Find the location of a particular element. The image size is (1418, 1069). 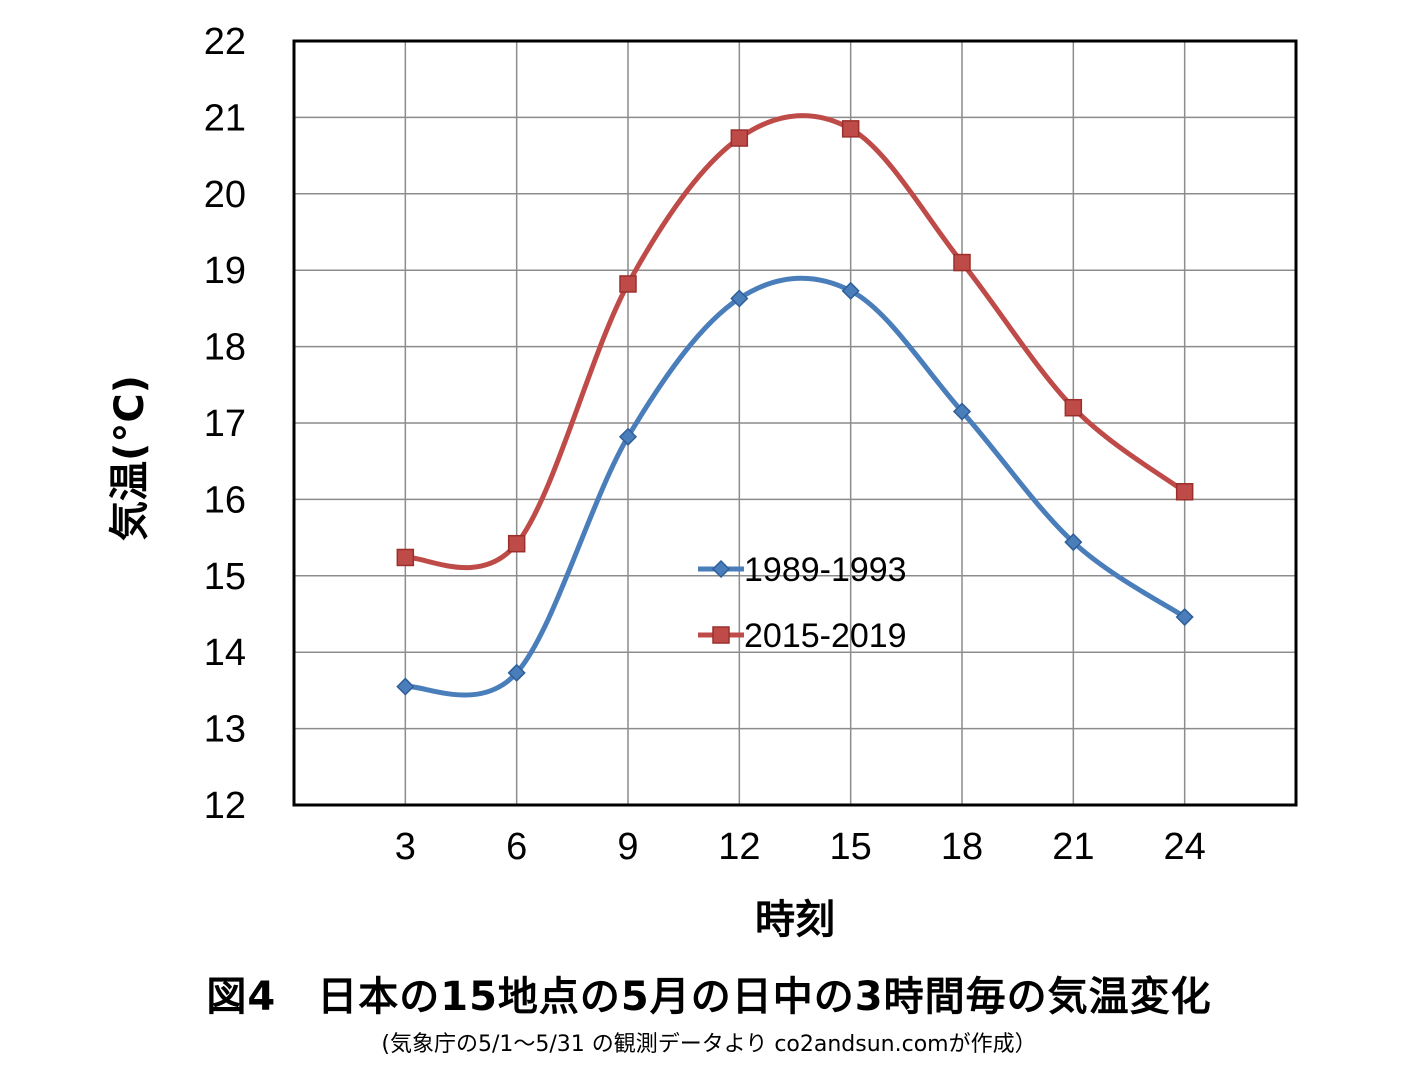

x-tick-label: 24 is located at coordinates (1185, 847).